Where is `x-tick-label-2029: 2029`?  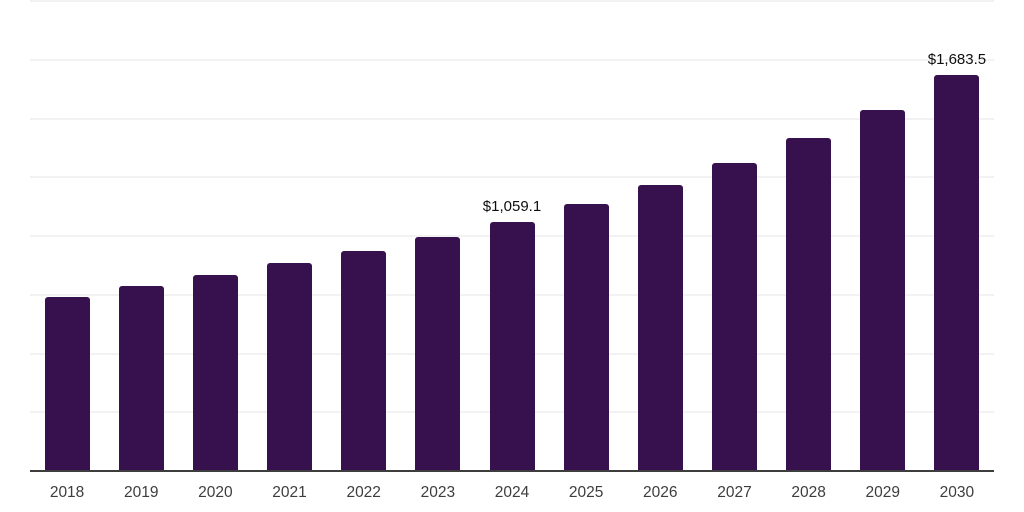 x-tick-label-2029: 2029 is located at coordinates (883, 492).